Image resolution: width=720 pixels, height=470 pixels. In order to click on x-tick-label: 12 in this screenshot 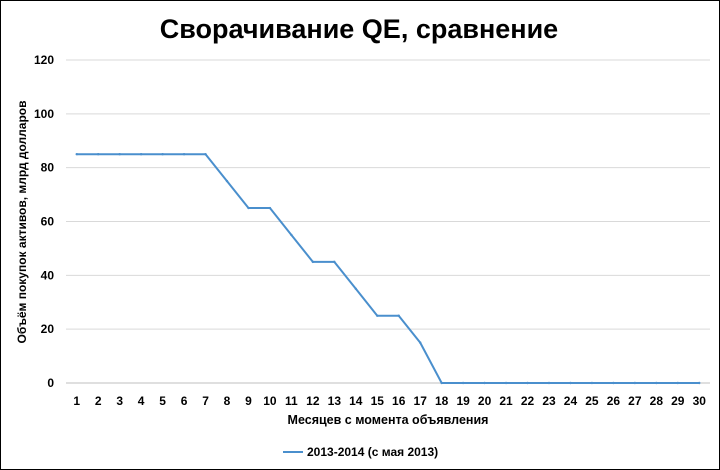, I will do `click(313, 401)`.